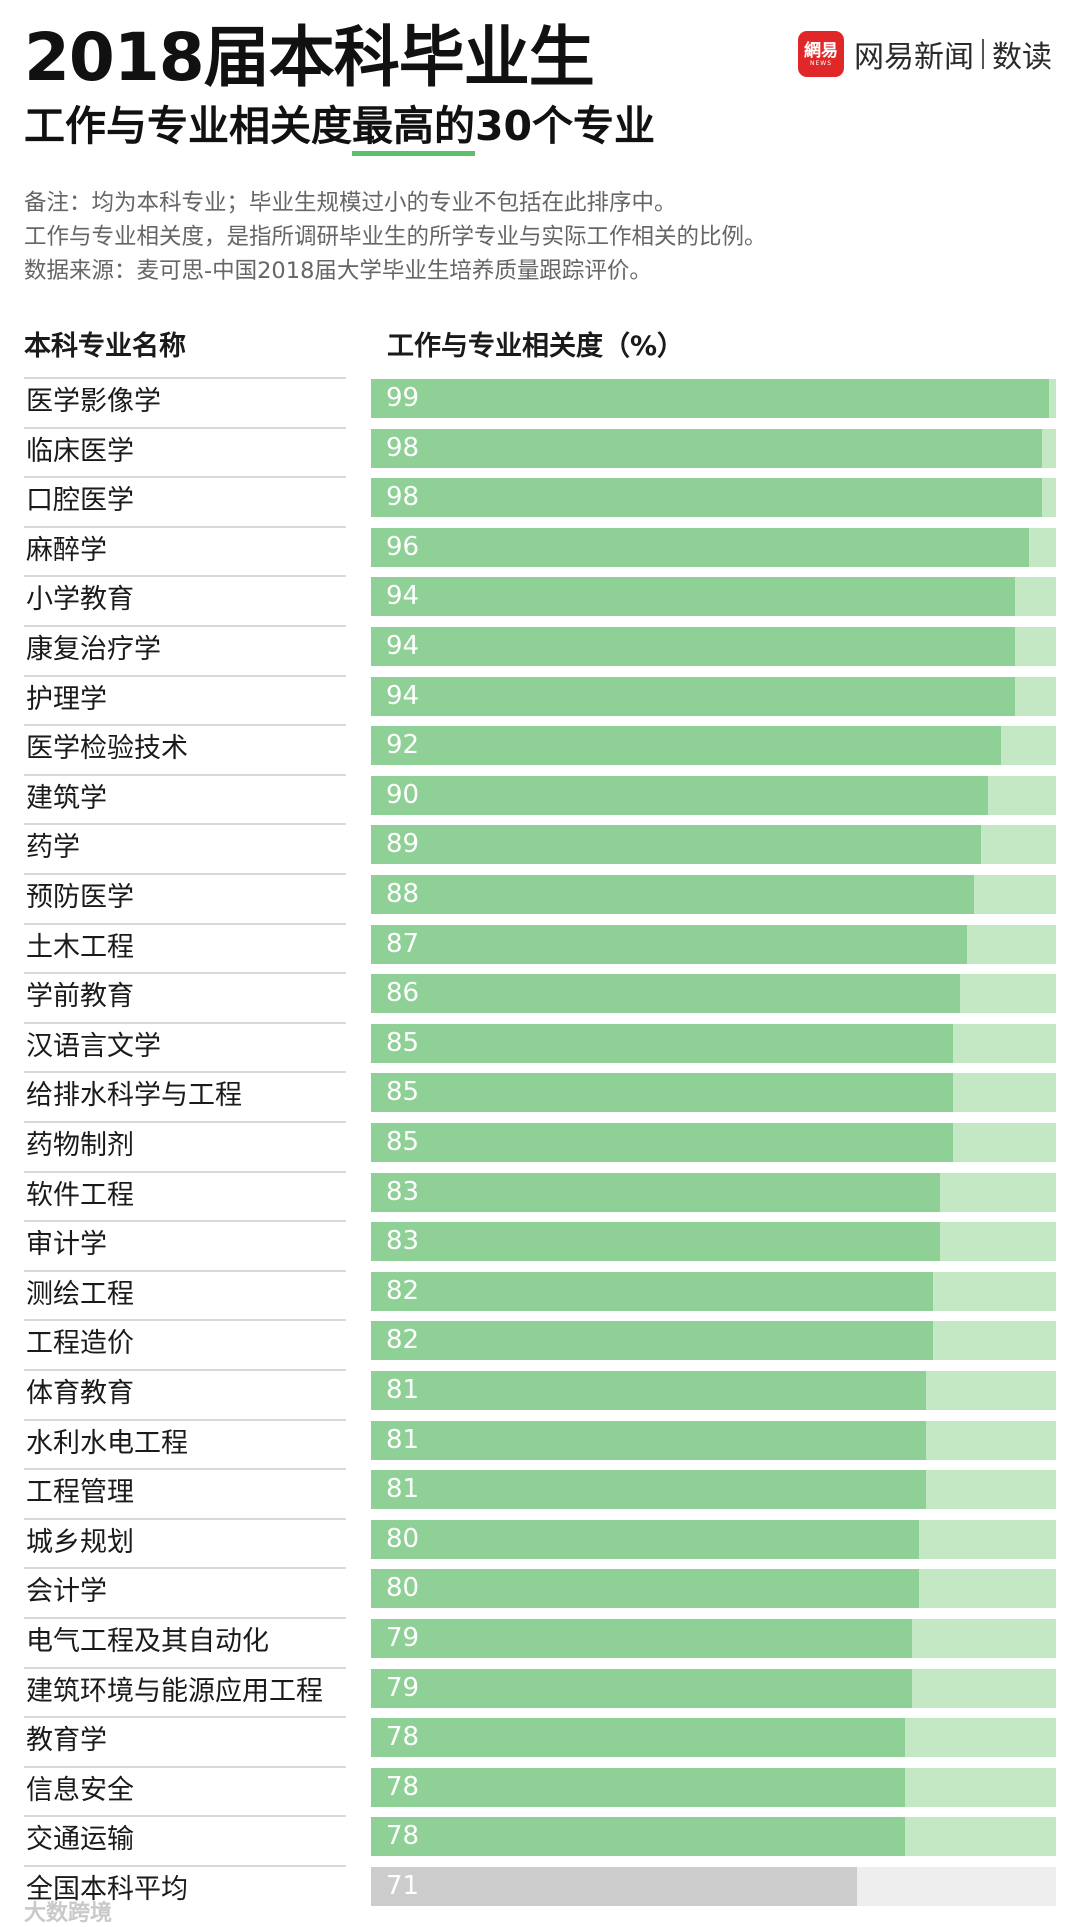 The height and width of the screenshot is (1927, 1080). Describe the element at coordinates (338, 271) in the screenshot. I see `note-line: 数据来源：麦可思-中国2018届大学毕业生培养质量跟踪评价。` at that location.